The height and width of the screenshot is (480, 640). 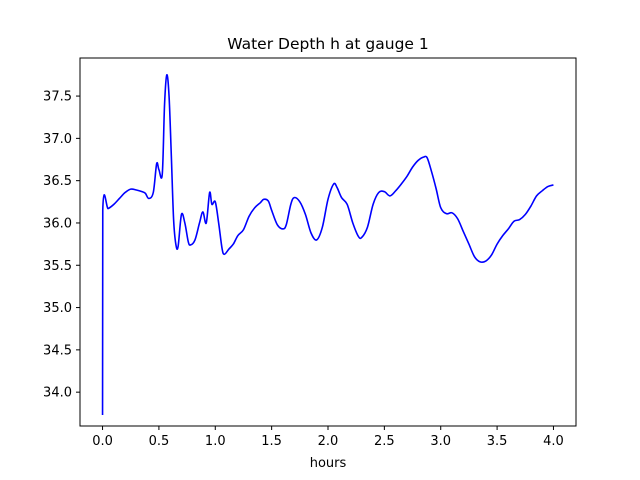 I want to click on x-tick-label: 0.5, so click(x=159, y=441).